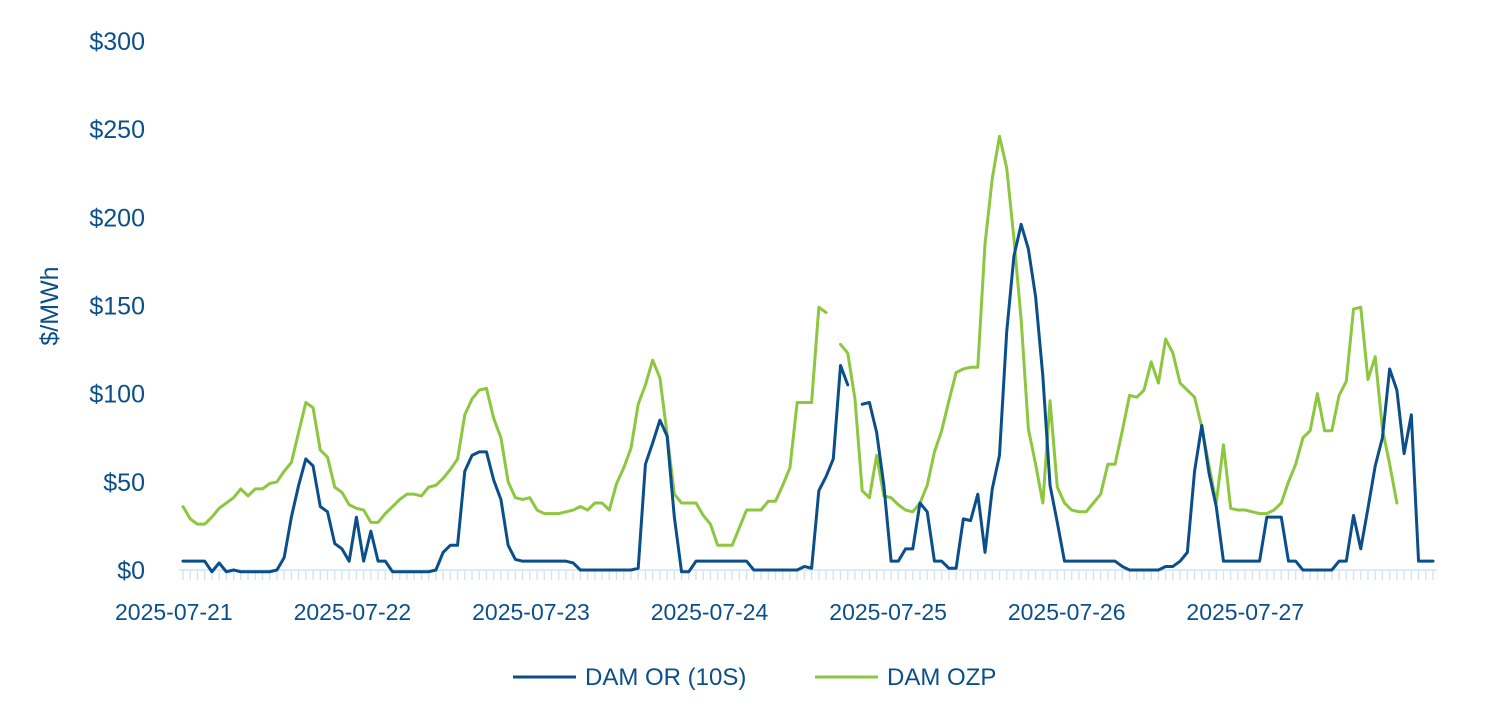  Describe the element at coordinates (117, 42) in the screenshot. I see `y-tick-label: $300` at that location.